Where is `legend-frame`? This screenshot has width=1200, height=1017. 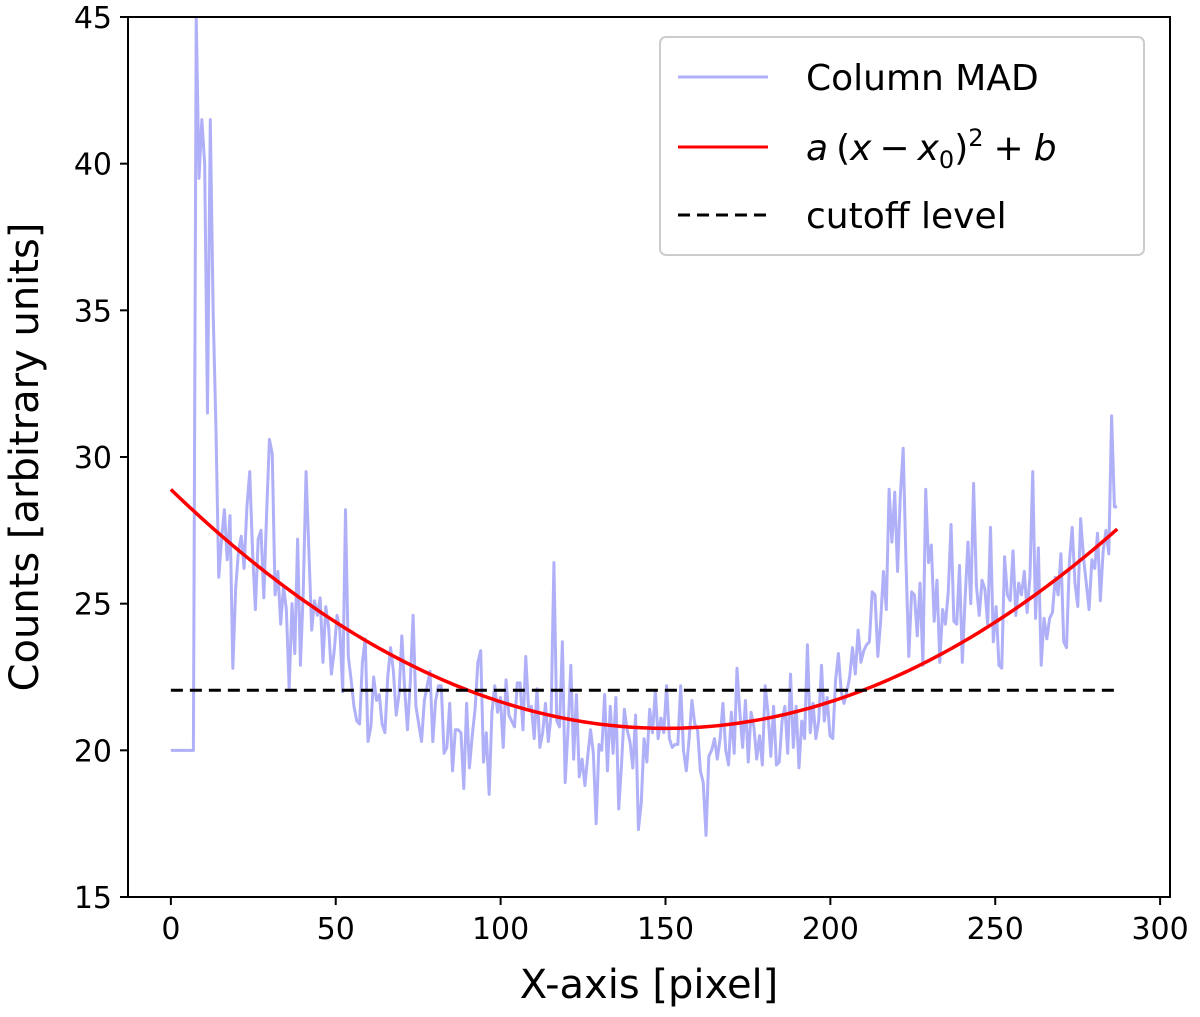
legend-frame is located at coordinates (902, 146).